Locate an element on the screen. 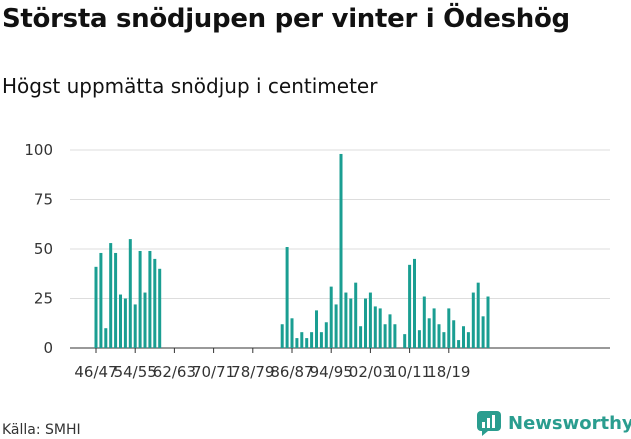 The image size is (631, 439). source-note: Källa: SMHI is located at coordinates (41, 430).